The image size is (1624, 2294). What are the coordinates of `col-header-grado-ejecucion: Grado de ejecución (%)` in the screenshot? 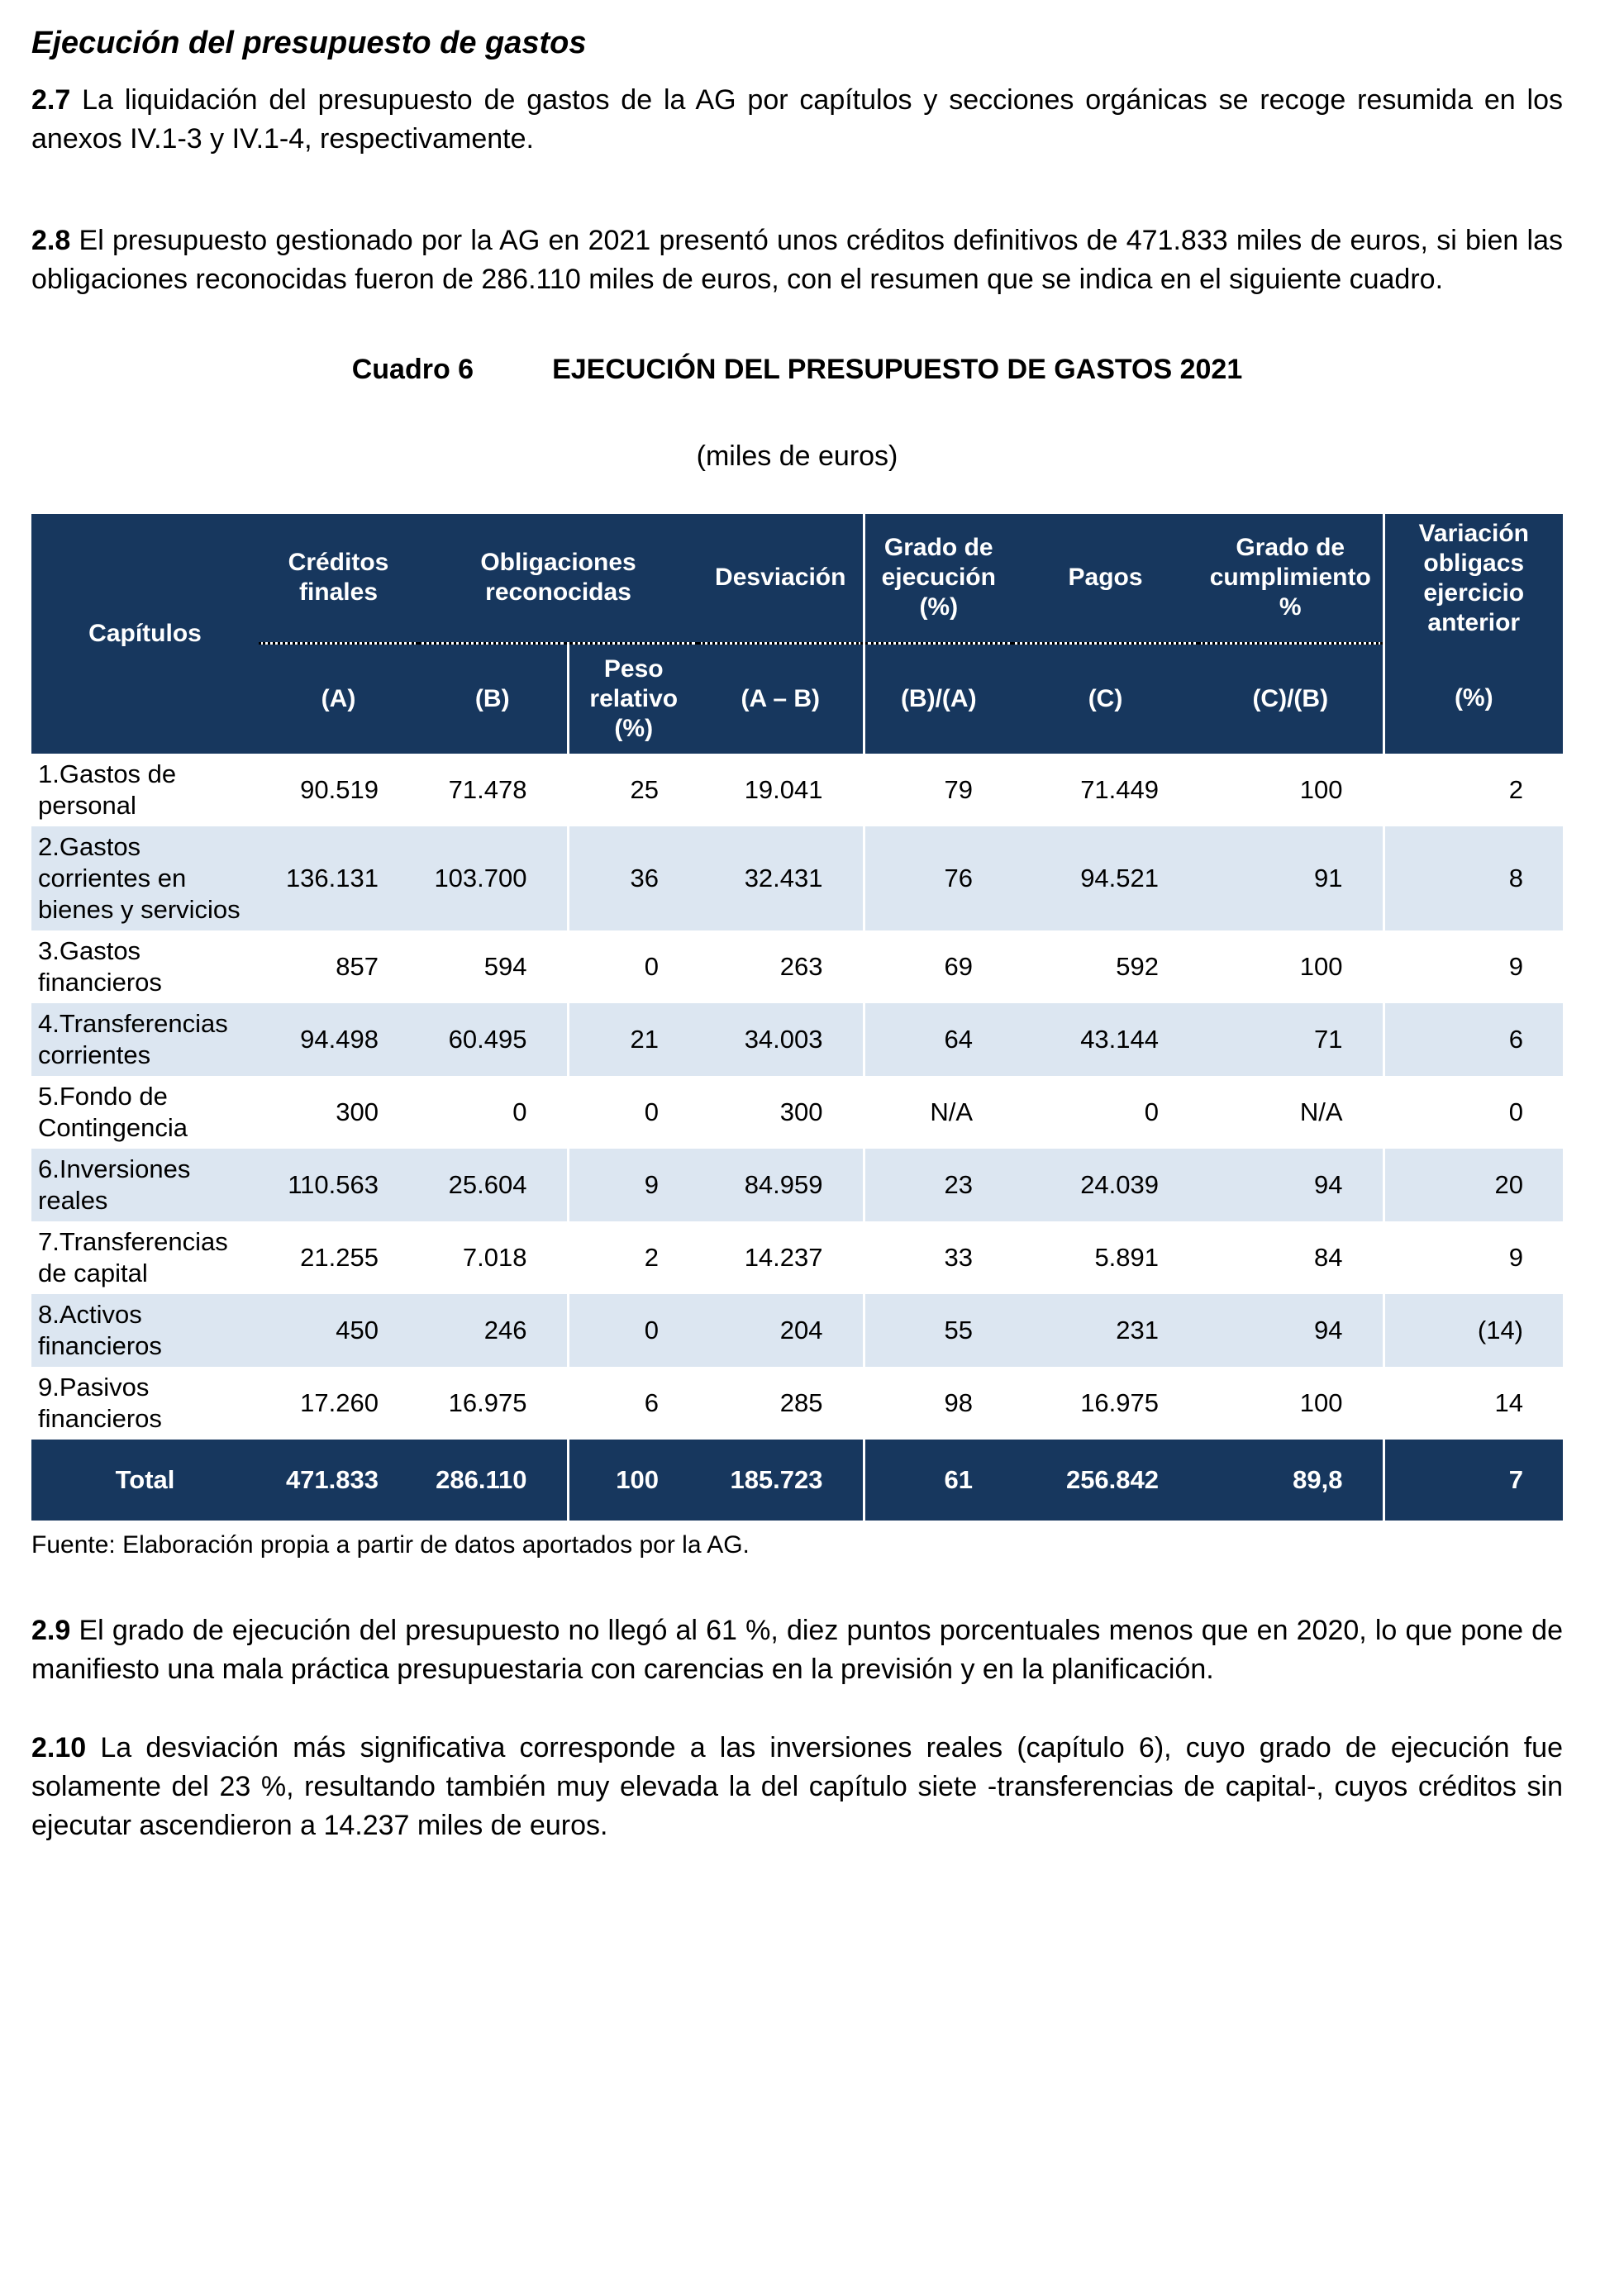 It's located at (937, 579).